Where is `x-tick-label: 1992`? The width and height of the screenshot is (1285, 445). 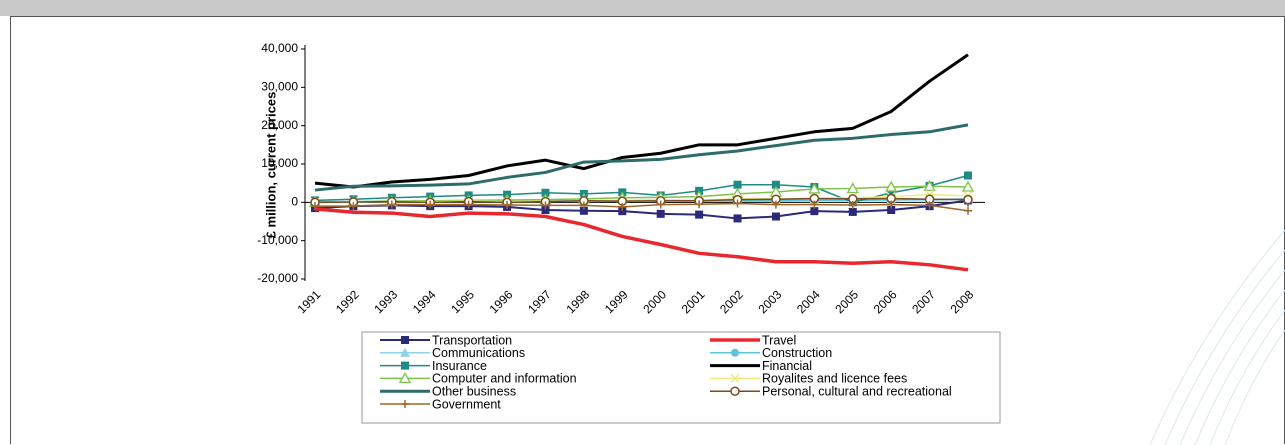 x-tick-label: 1992 is located at coordinates (347, 301).